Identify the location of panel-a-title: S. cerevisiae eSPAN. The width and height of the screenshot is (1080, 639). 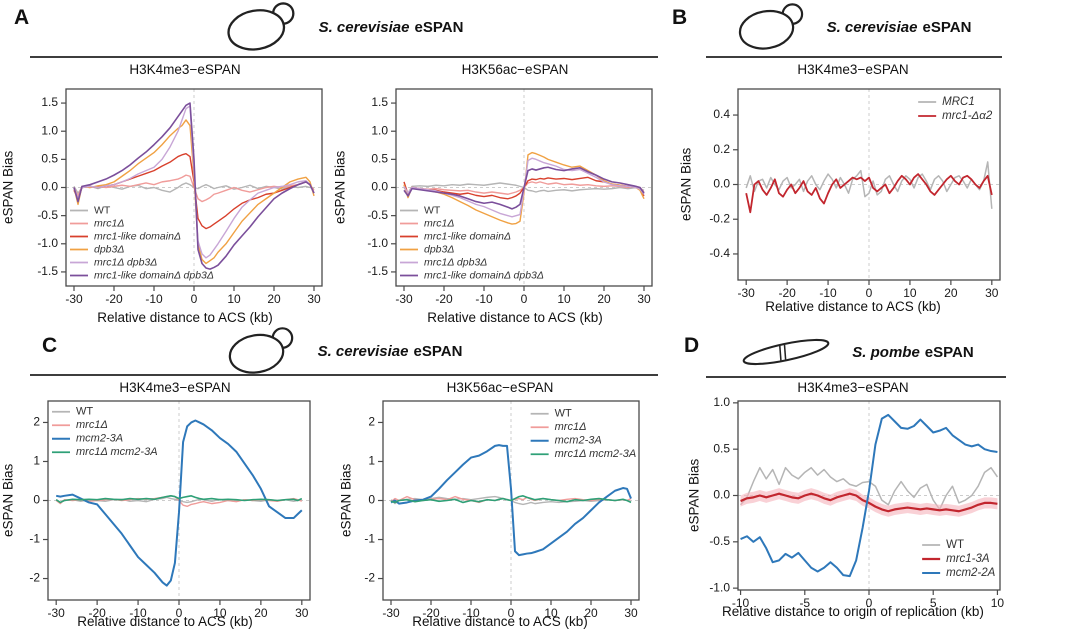
(391, 27).